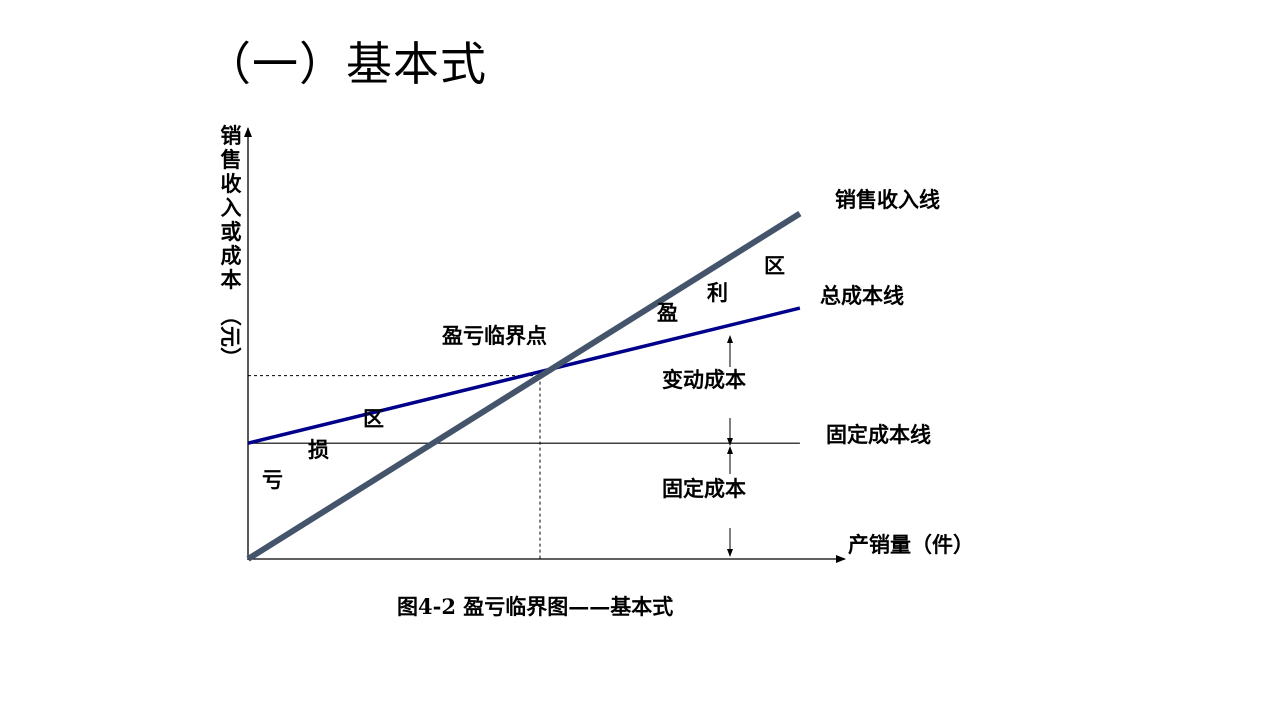  What do you see at coordinates (704, 379) in the screenshot?
I see `variable-cost-label: 变动成本` at bounding box center [704, 379].